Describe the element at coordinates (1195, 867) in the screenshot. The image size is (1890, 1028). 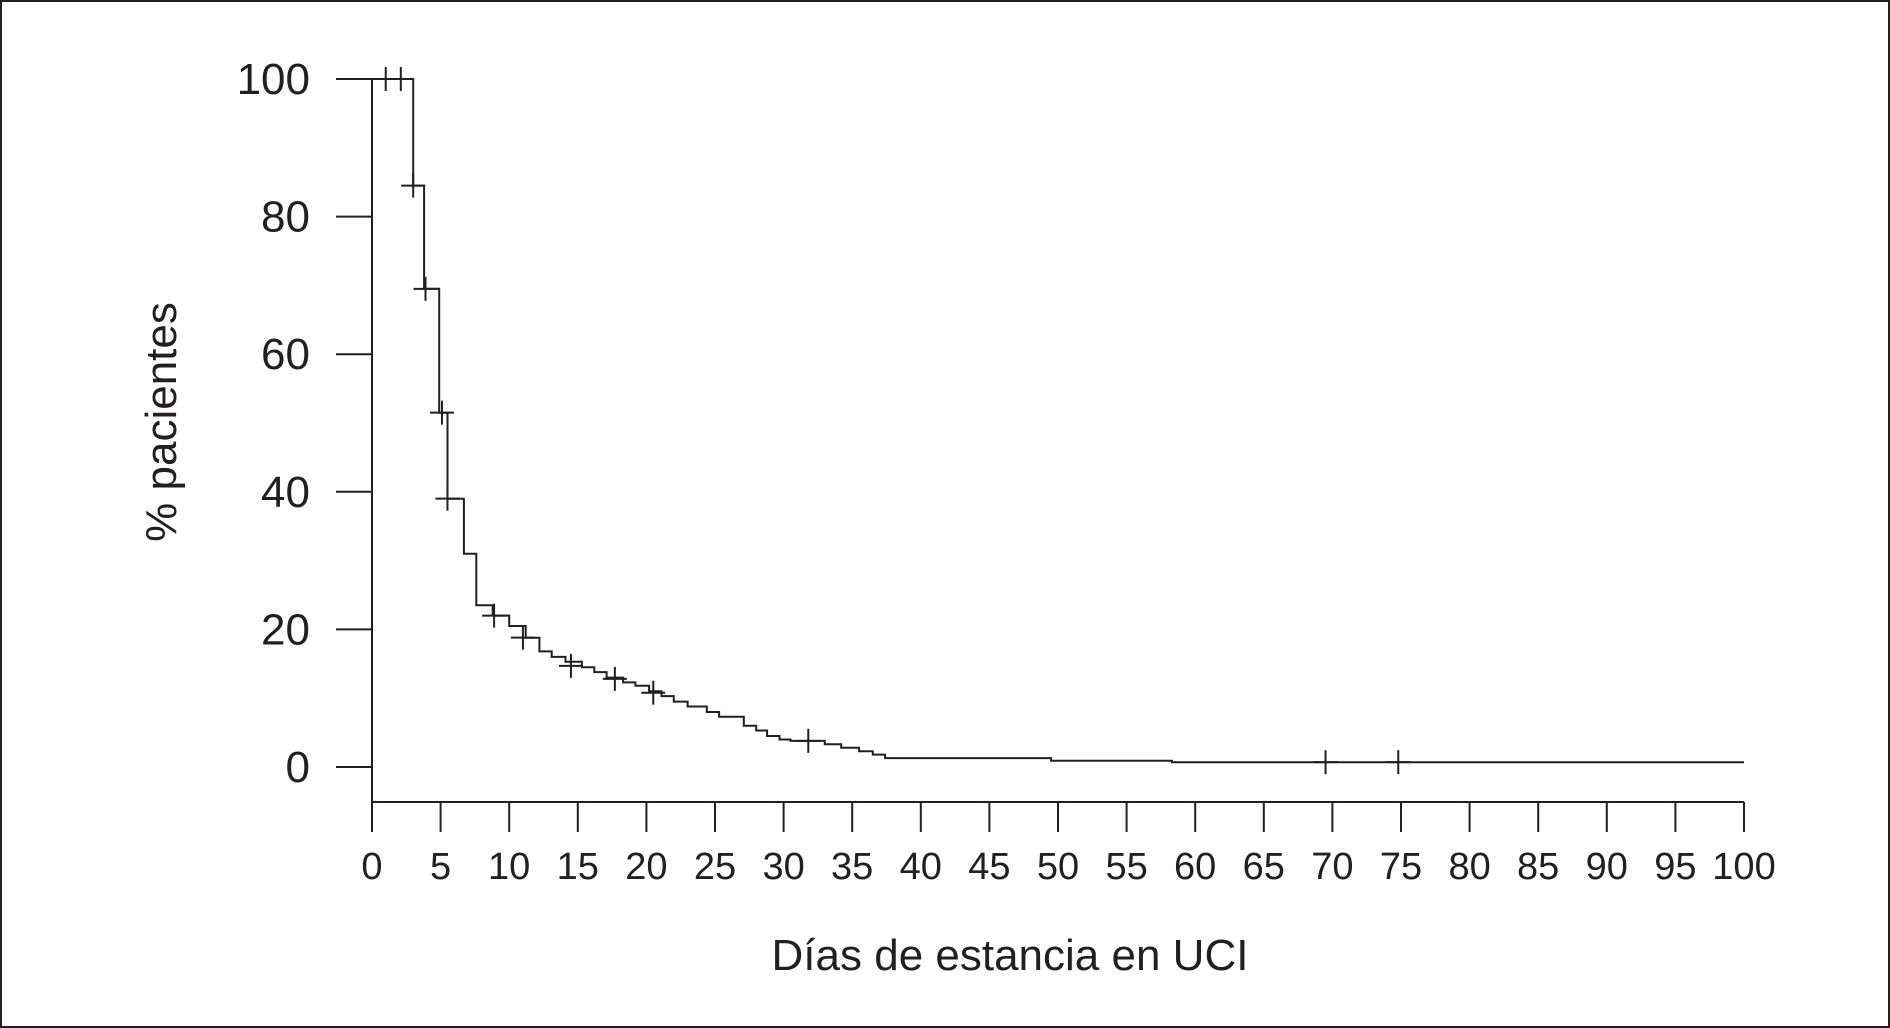
I see `x-tick-label: 60` at that location.